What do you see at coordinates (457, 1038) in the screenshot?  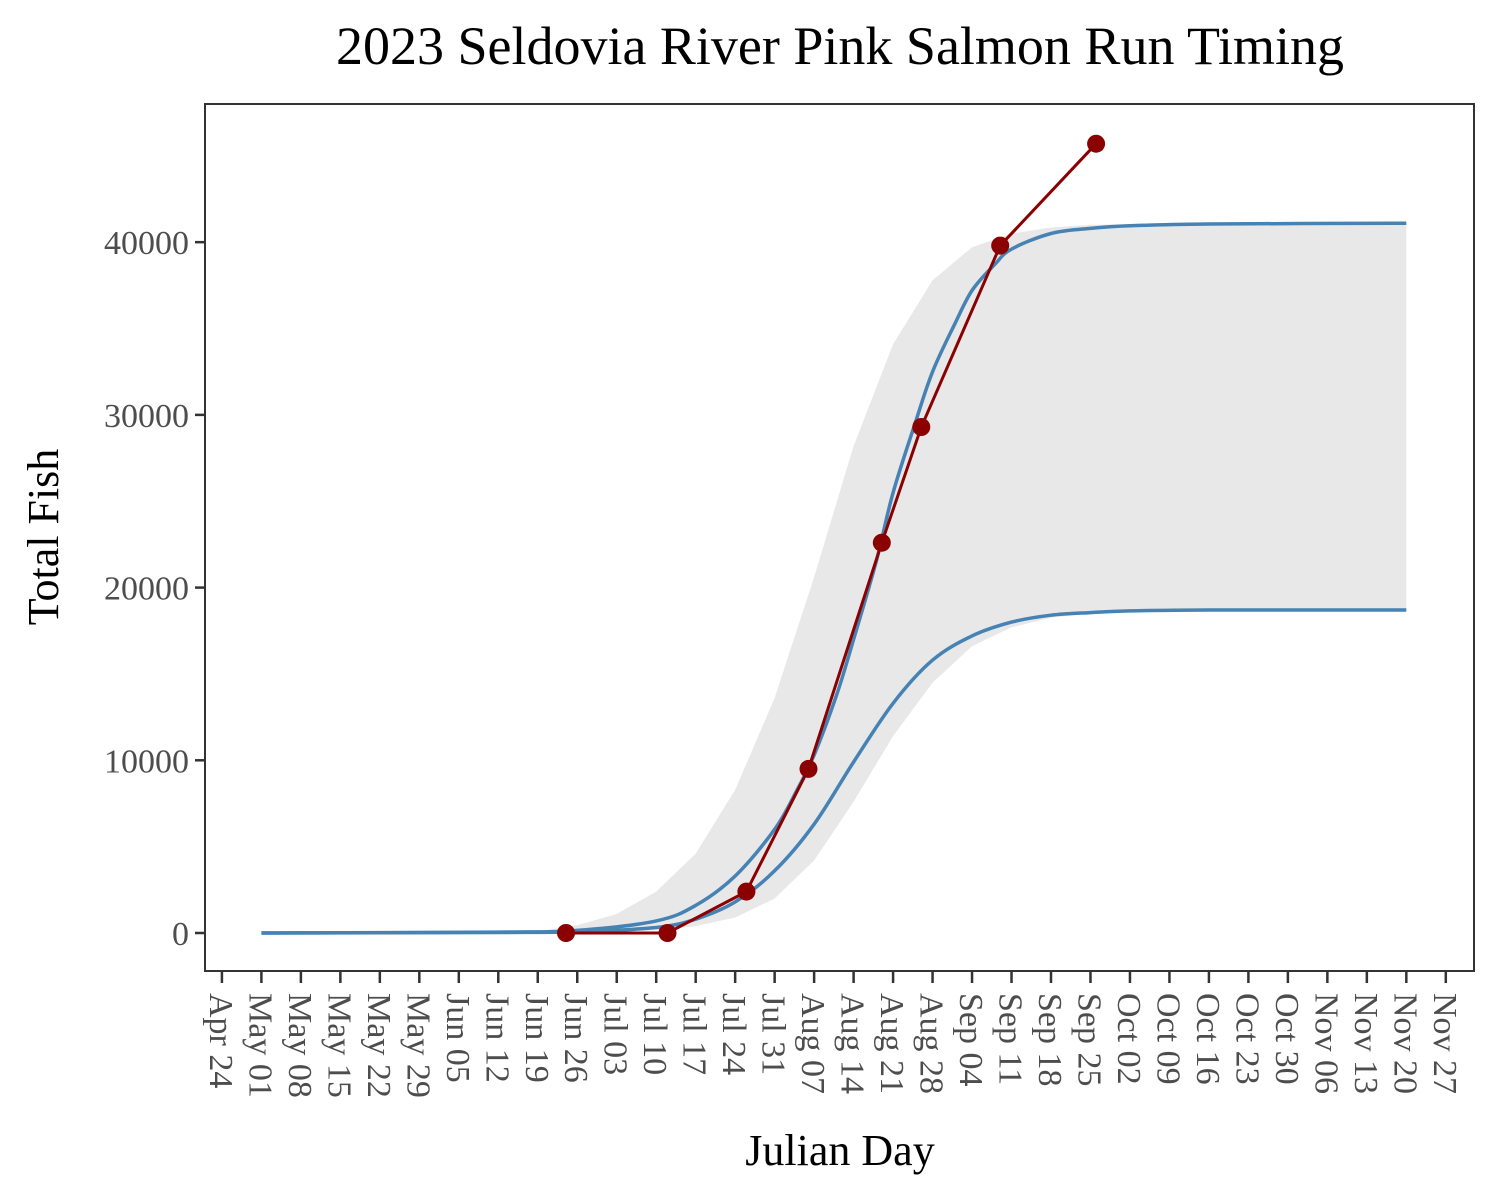 I see `x-tick-label: Jun 05` at bounding box center [457, 1038].